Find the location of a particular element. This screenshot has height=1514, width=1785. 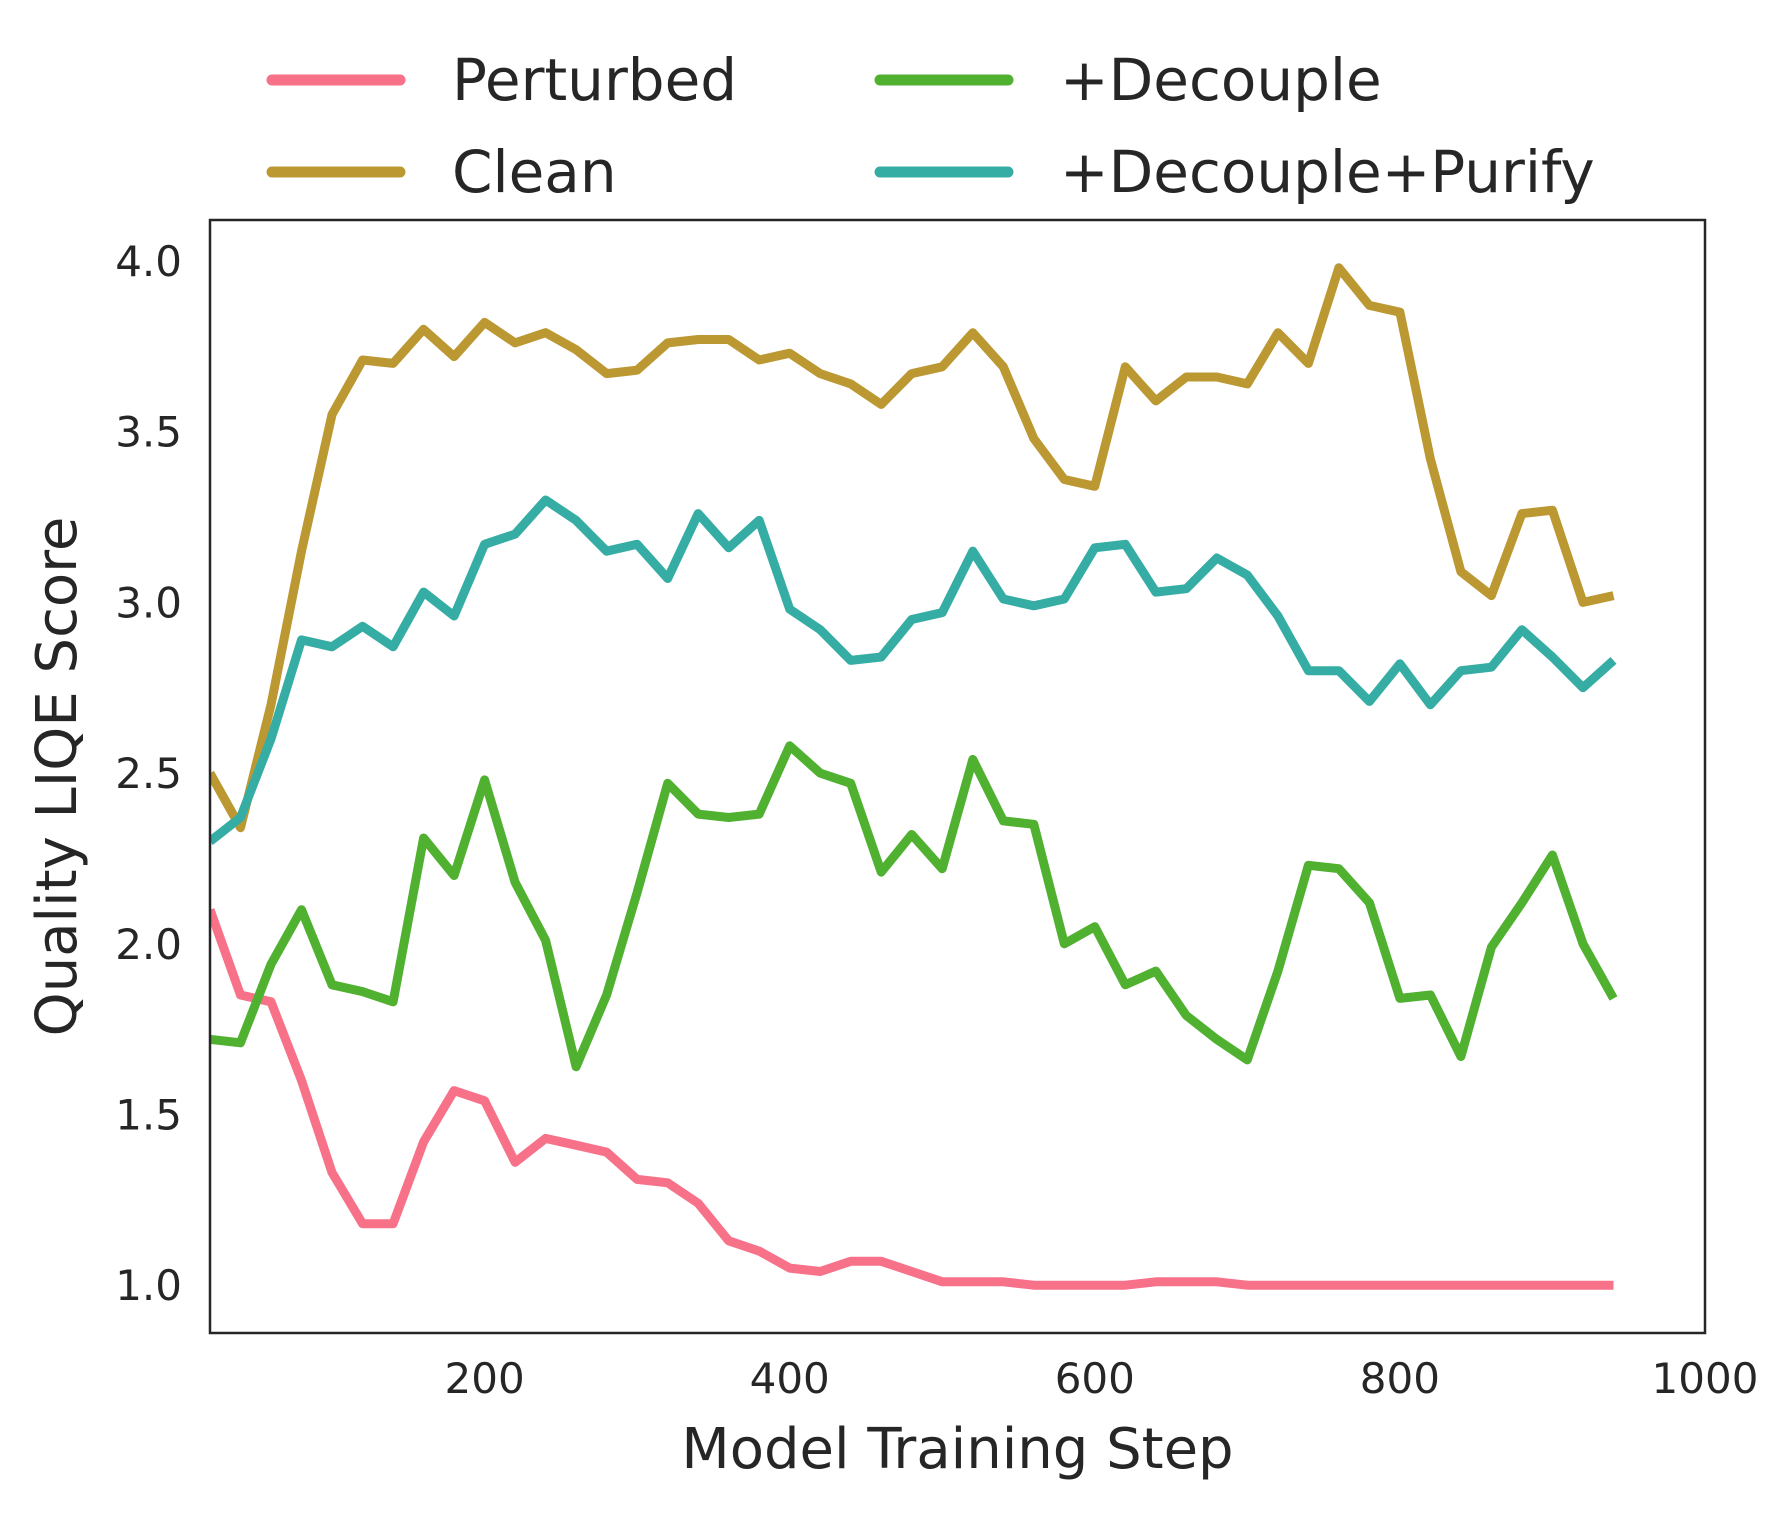

x-tick-label: 800 is located at coordinates (1400, 1378).